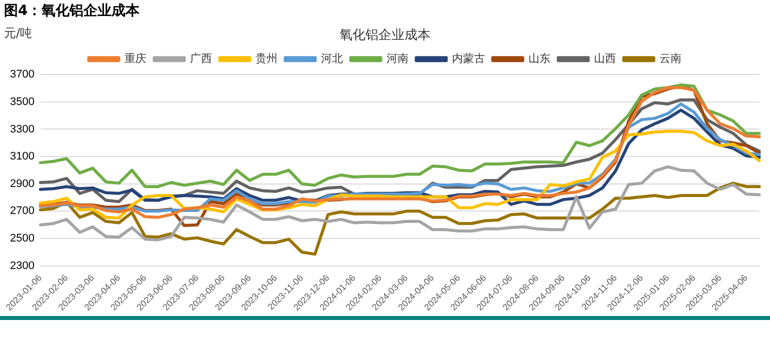 This screenshot has height=345, width=770. I want to click on y-axis-title: 元/吨, so click(18, 33).